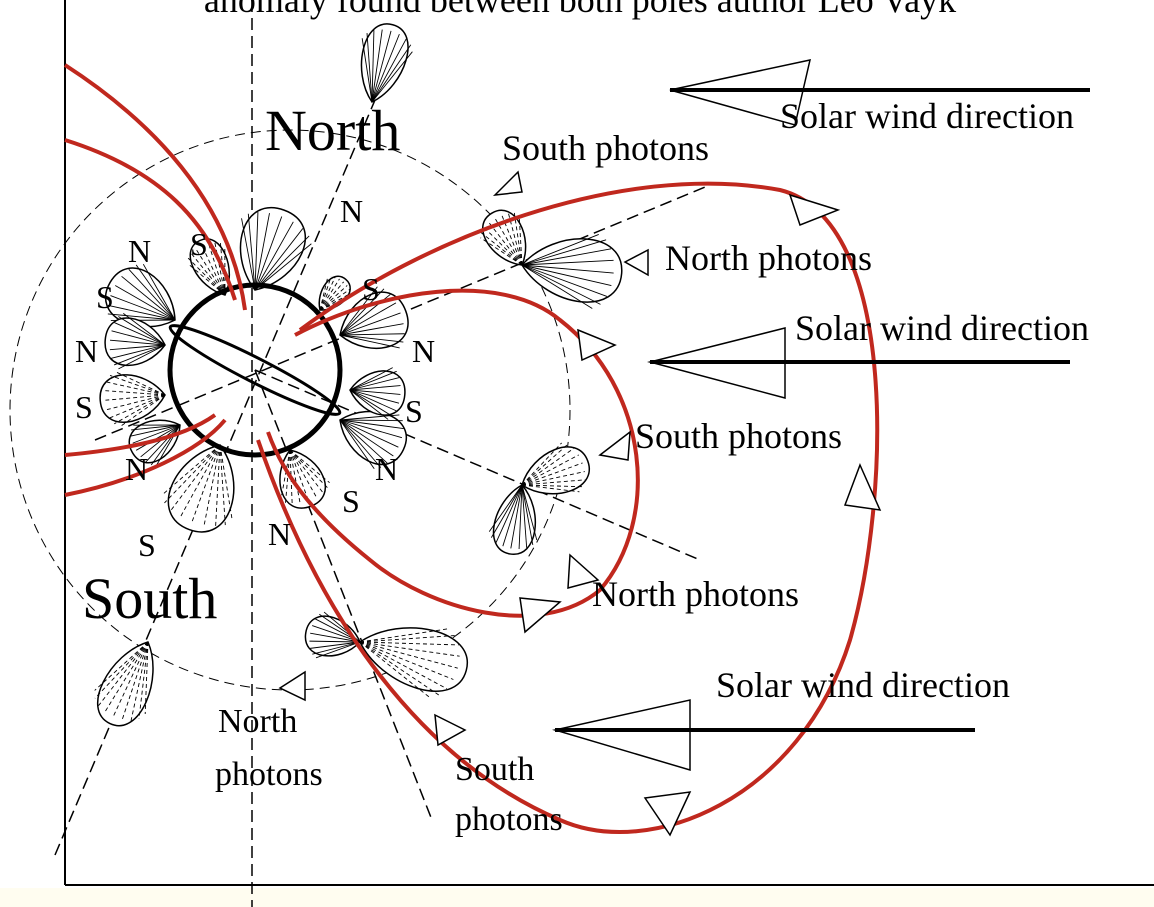 This screenshot has height=907, width=1154. What do you see at coordinates (149, 598) in the screenshot?
I see `pole-label: South` at bounding box center [149, 598].